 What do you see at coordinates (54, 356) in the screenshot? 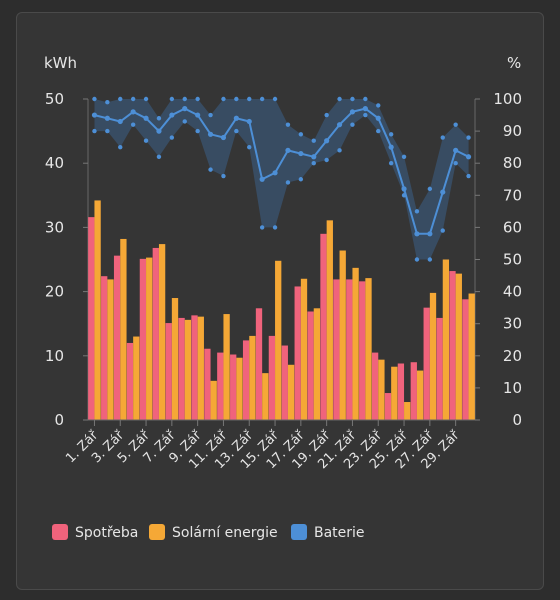
I see `left-axis-tick-label: 10` at bounding box center [54, 356].